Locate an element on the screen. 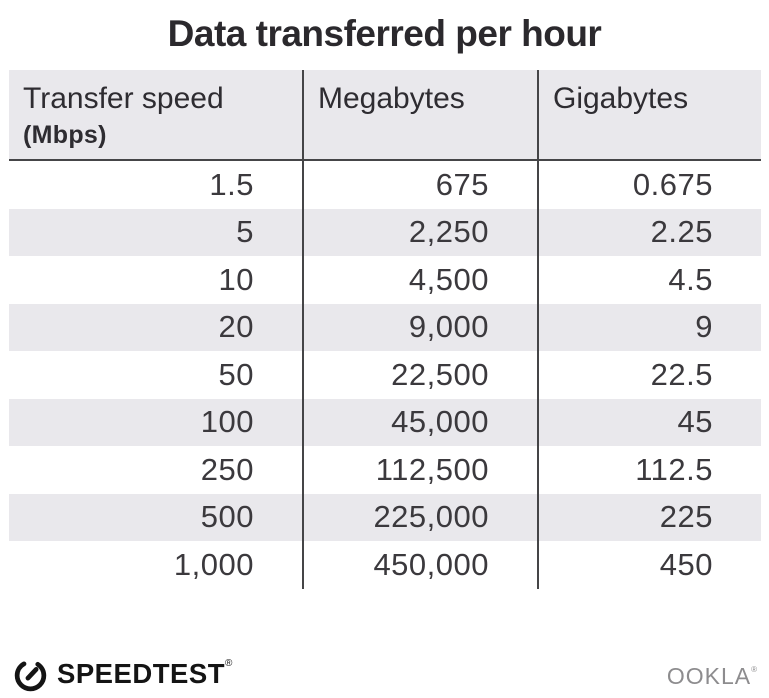 The image size is (769, 698). cell-gigabytes: 9 is located at coordinates (649, 327).